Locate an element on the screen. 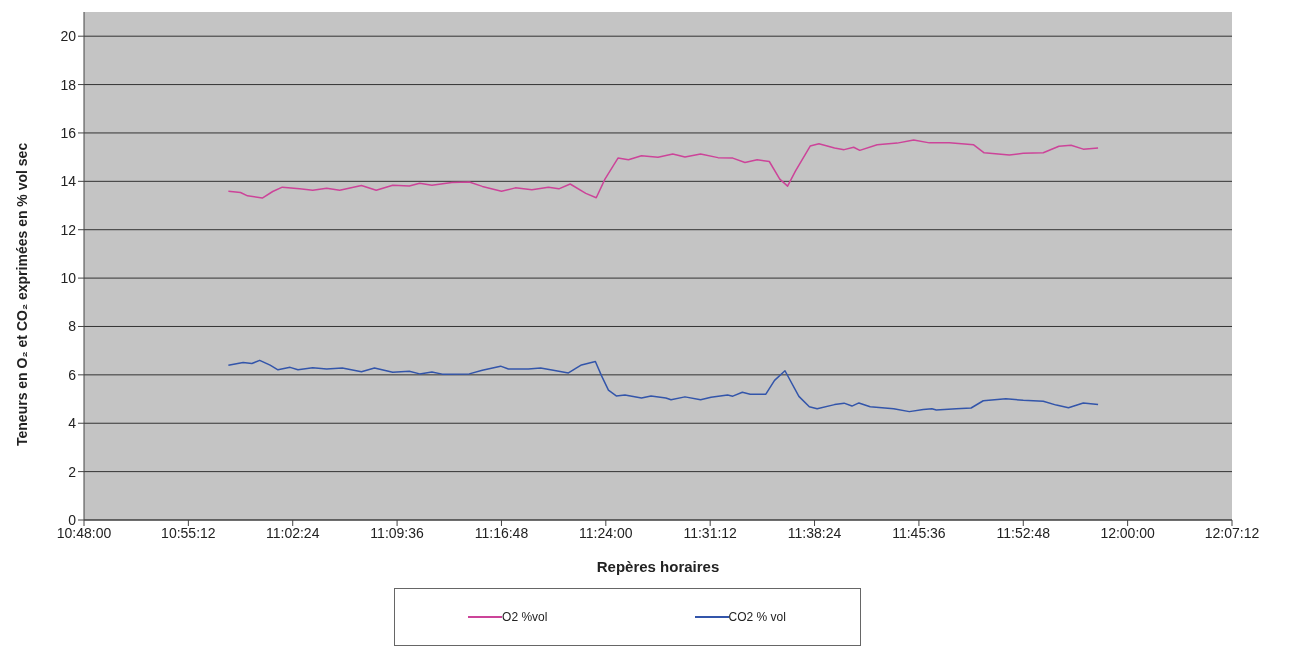 This screenshot has width=1290, height=657. y-tick-label: 2 is located at coordinates (72, 471).